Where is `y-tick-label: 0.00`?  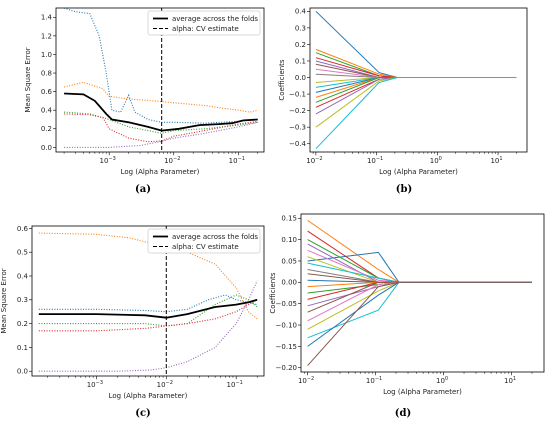
y-tick-label: 0.00 is located at coordinates (289, 283).